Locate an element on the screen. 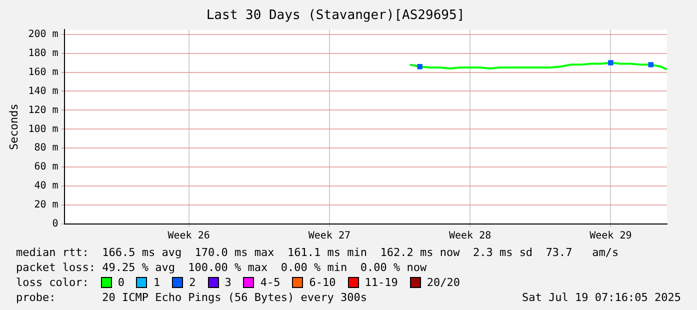 This screenshot has height=310, width=697. x-tick-label: Week 26 is located at coordinates (189, 236).